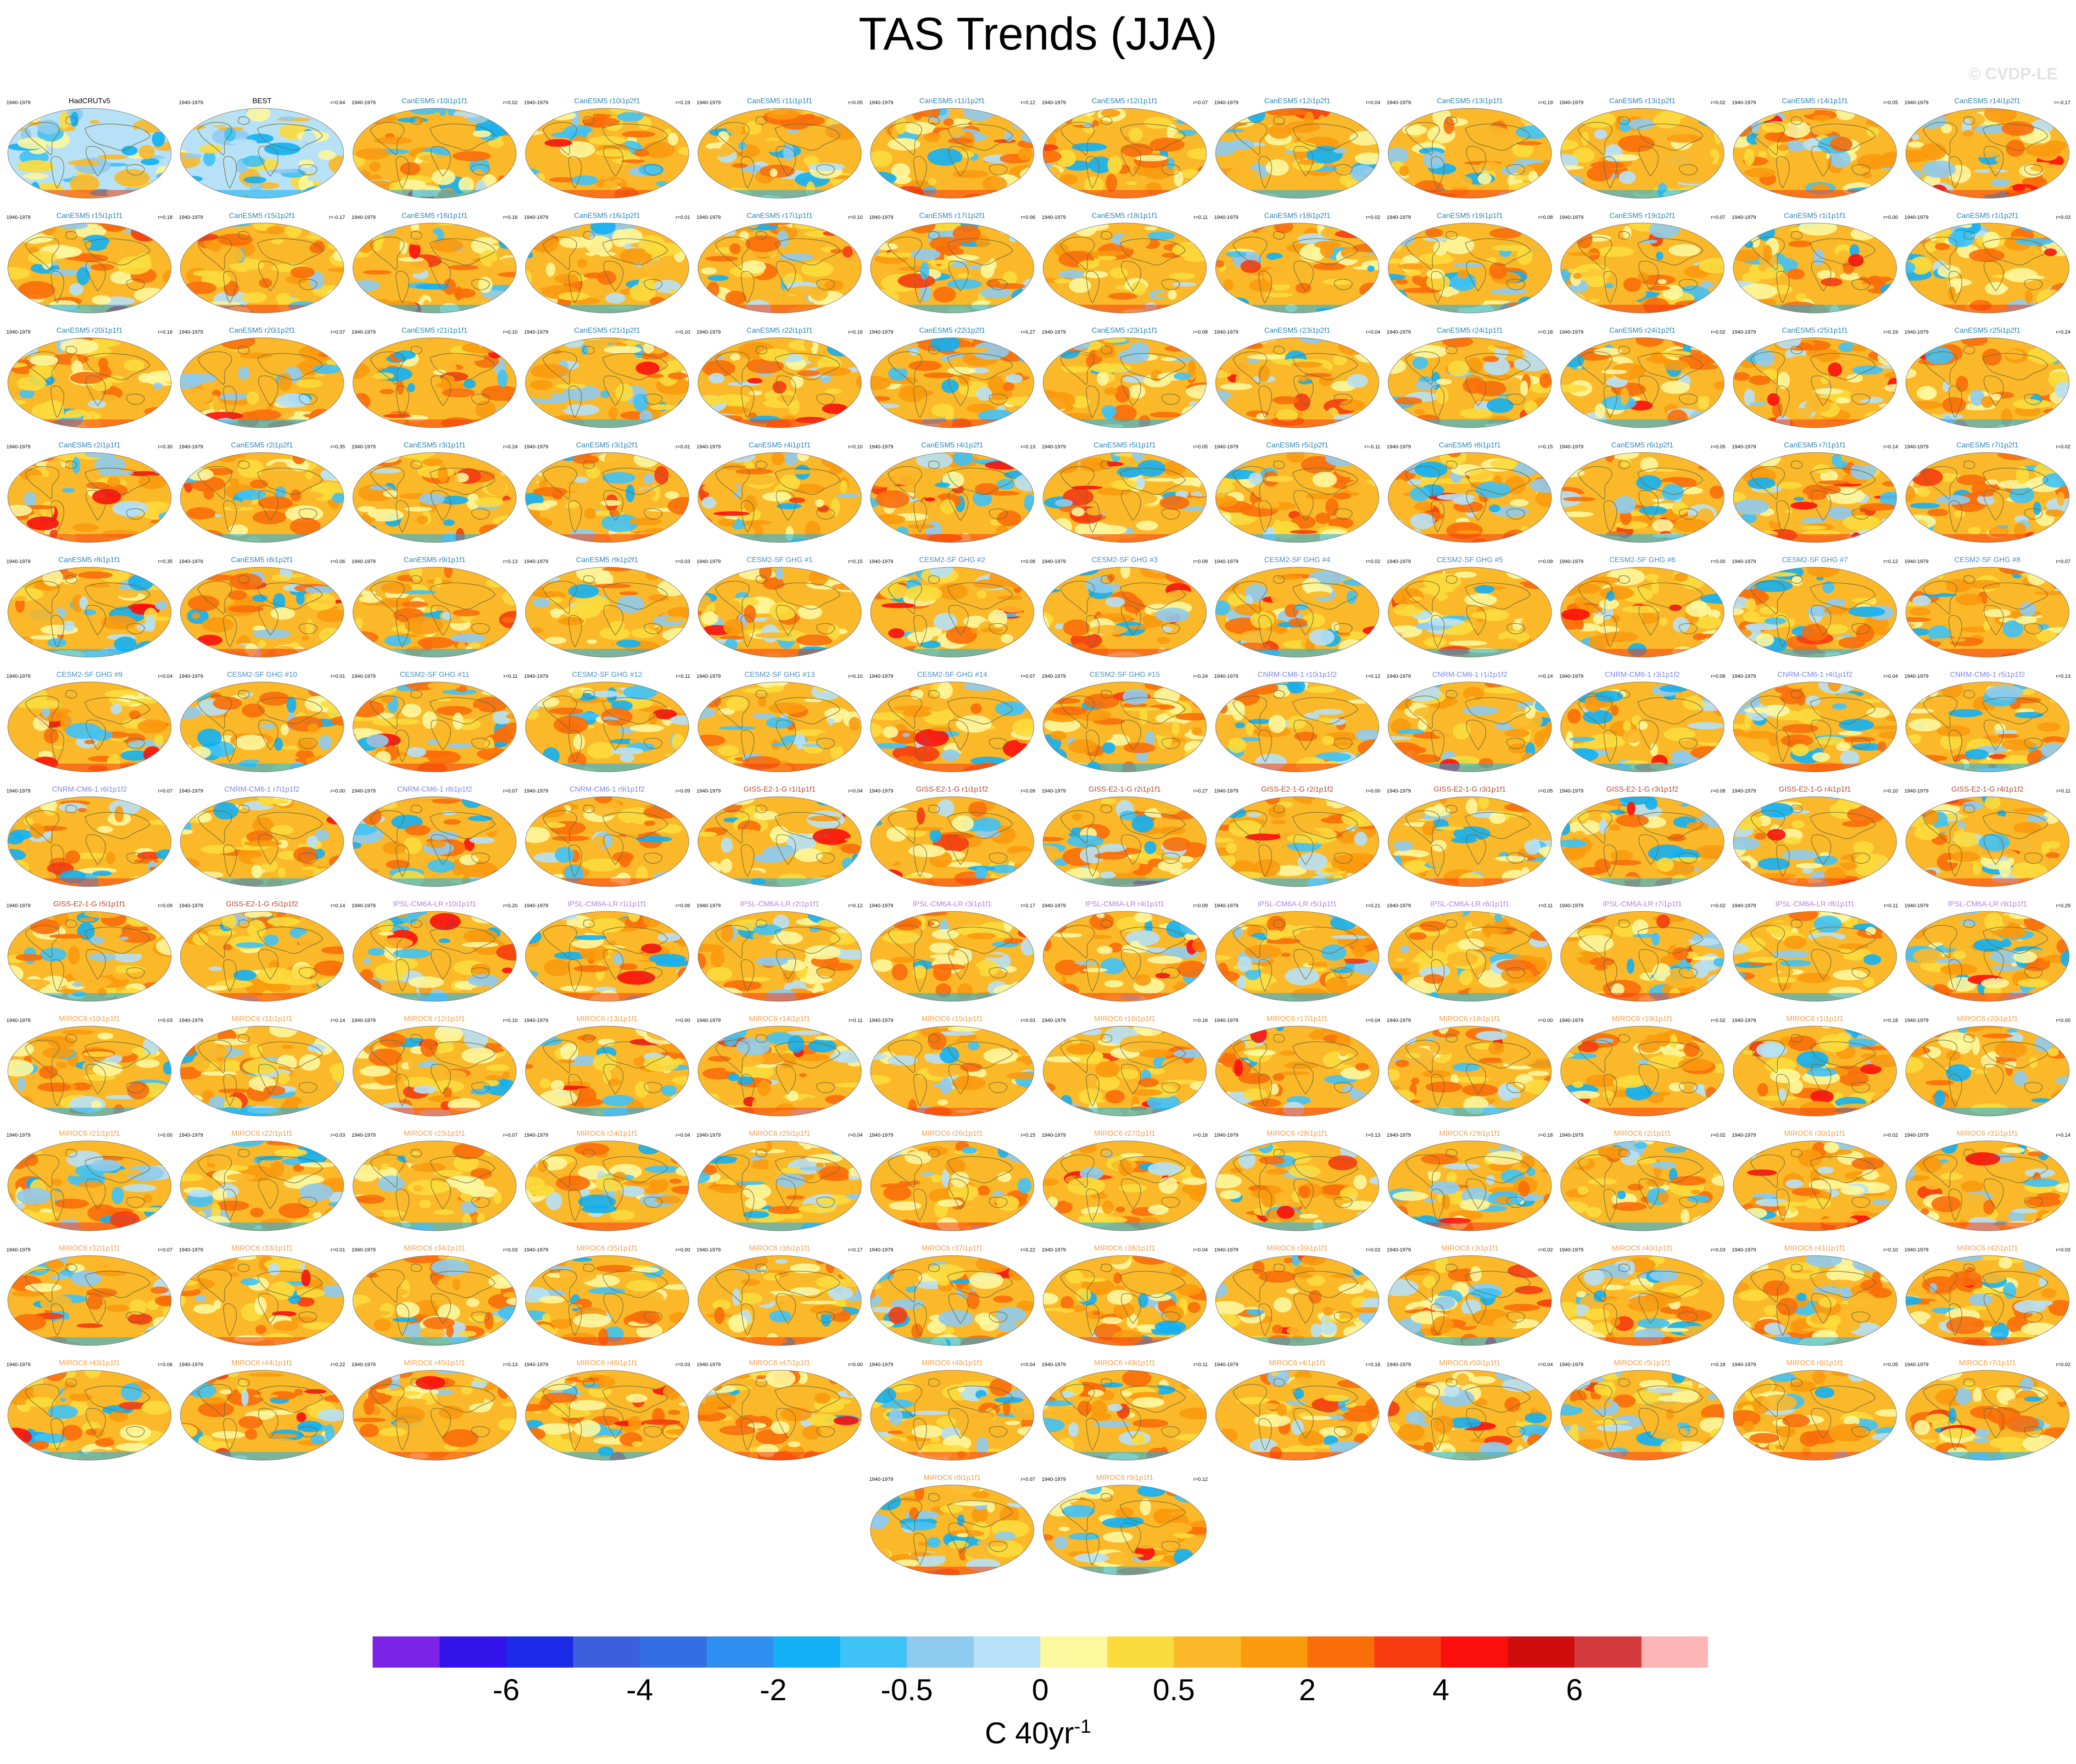 The image size is (2076, 1764). I want to click on map-panel: 1940-1979 IPSL-CM6A-LR r2i1p1f1 r=0.12, so click(779, 957).